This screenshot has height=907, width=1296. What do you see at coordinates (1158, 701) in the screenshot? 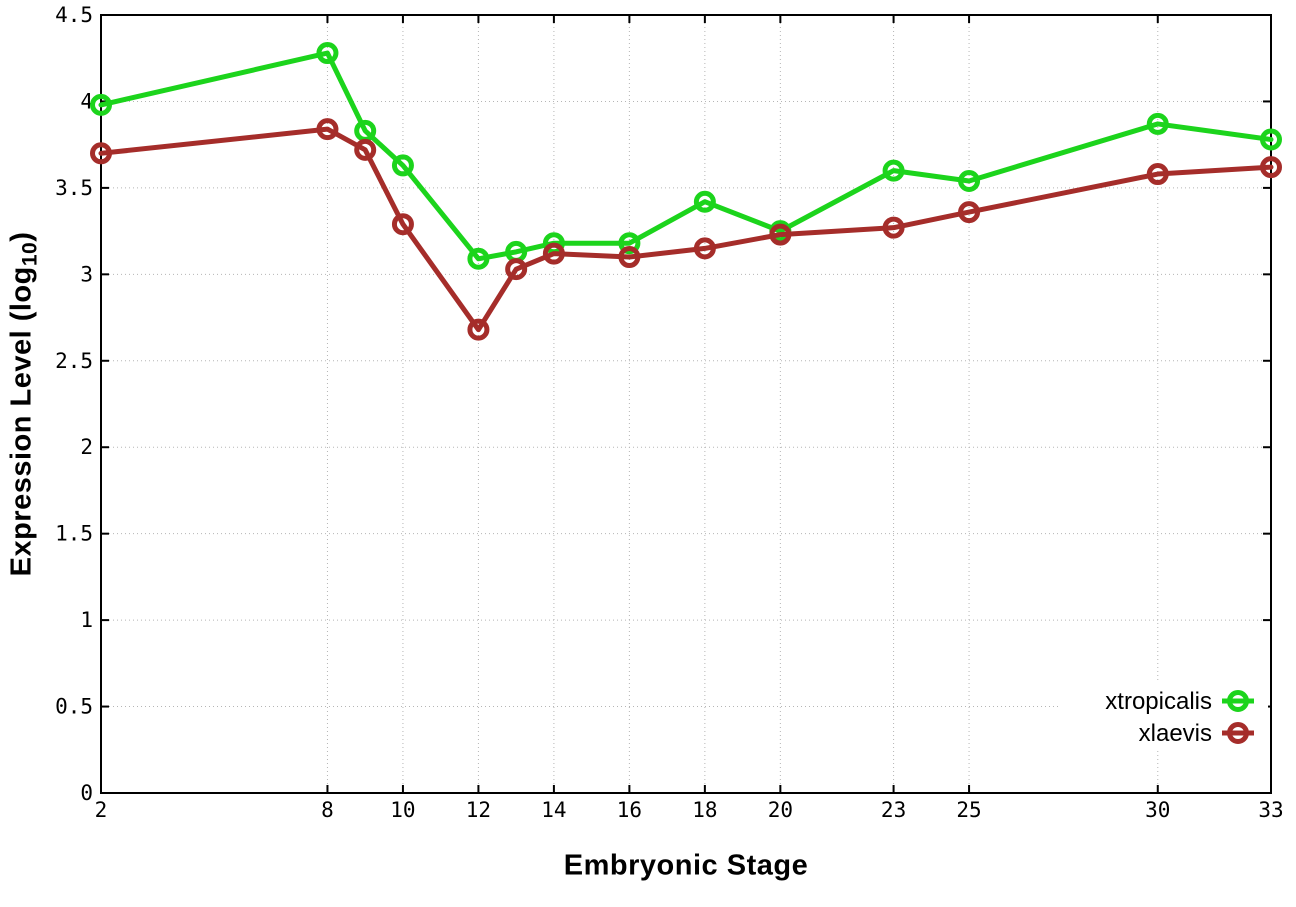
I see `legend-label-xtropicalis: xtropicalis` at bounding box center [1158, 701].